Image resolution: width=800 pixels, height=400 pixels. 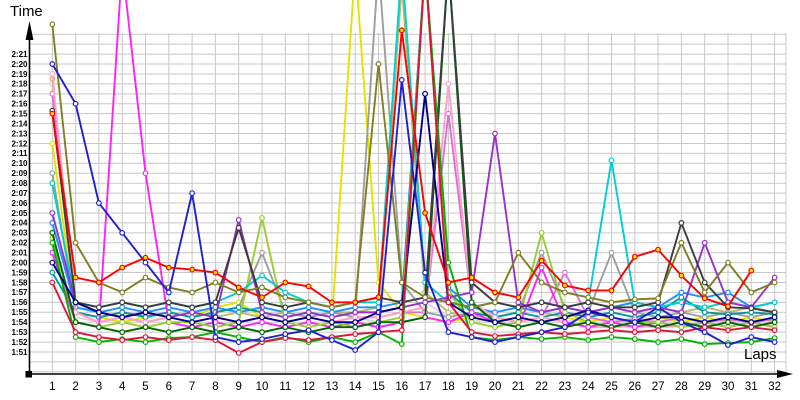 What do you see at coordinates (145, 387) in the screenshot?
I see `svg-text: 5` at bounding box center [145, 387].